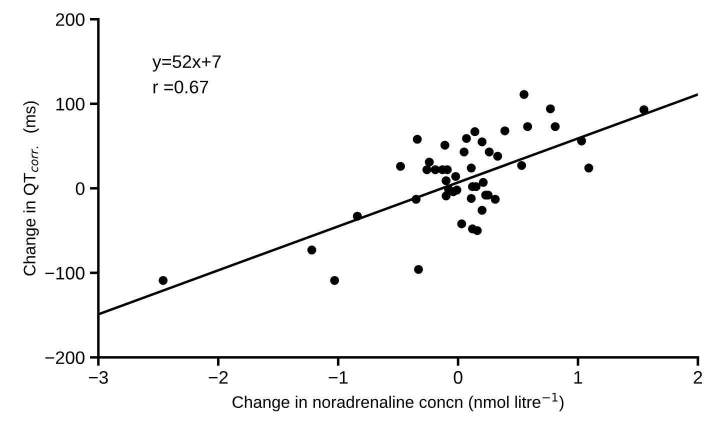  What do you see at coordinates (398, 402) in the screenshot?
I see `x-axis-title: Change in noradrenaline concn (nmol litre$^{−1}$)` at bounding box center [398, 402].